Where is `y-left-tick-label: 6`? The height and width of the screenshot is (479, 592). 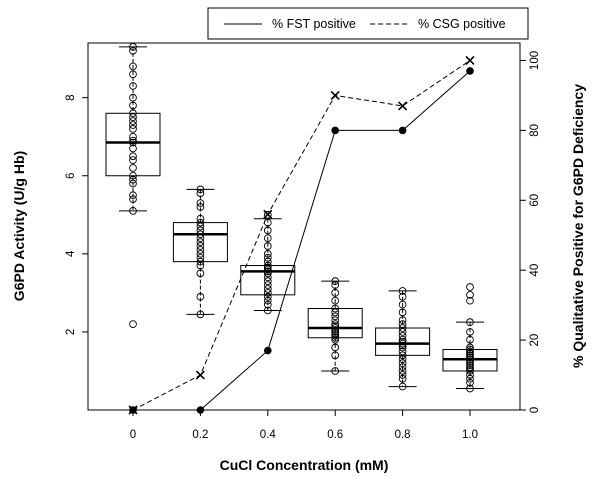
y-left-tick-label: 6 is located at coordinates (71, 176).